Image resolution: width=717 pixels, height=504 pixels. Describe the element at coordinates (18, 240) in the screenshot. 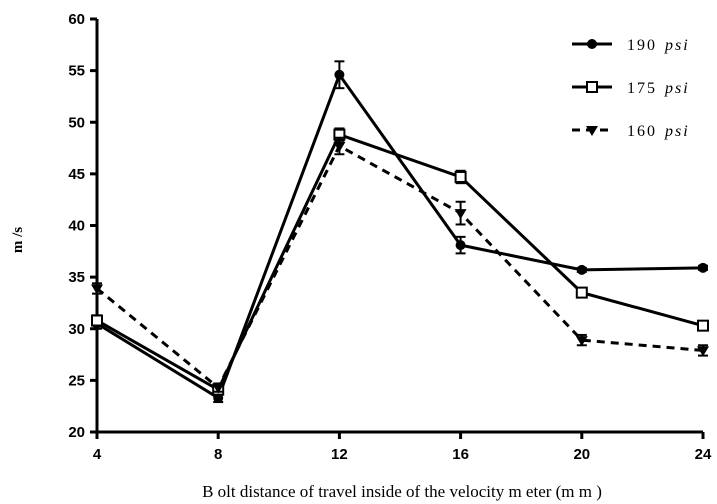

I see `y-axis-title: m /s` at that location.